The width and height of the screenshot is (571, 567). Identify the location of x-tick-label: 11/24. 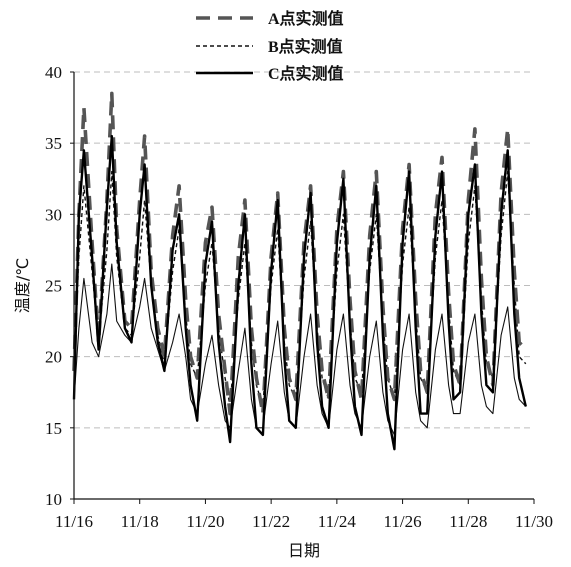
(337, 521).